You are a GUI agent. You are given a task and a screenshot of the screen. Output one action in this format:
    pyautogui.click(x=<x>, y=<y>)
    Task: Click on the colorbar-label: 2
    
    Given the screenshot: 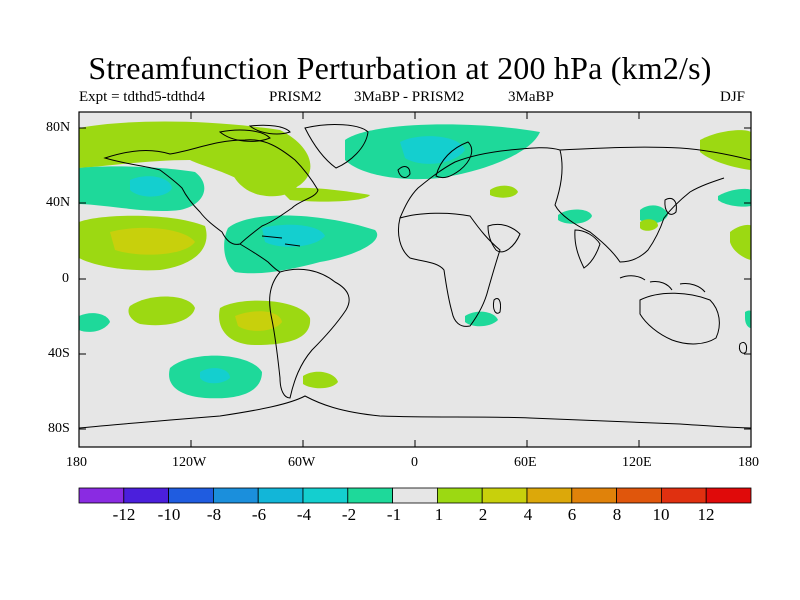 What is the action you would take?
    pyautogui.click(x=483, y=514)
    